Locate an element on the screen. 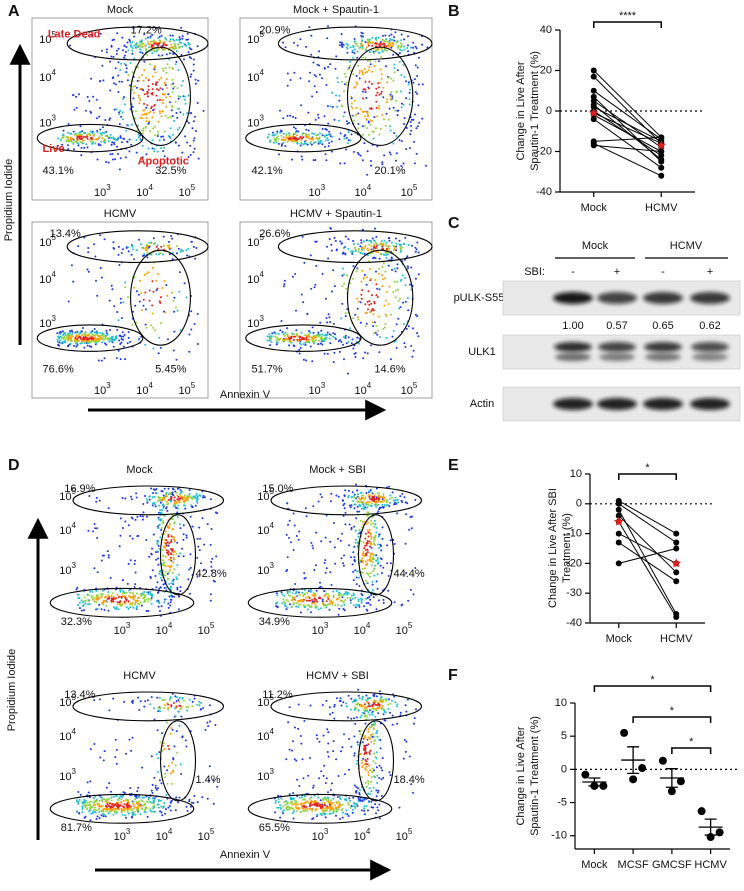  gate is located at coordinates (380, 297).